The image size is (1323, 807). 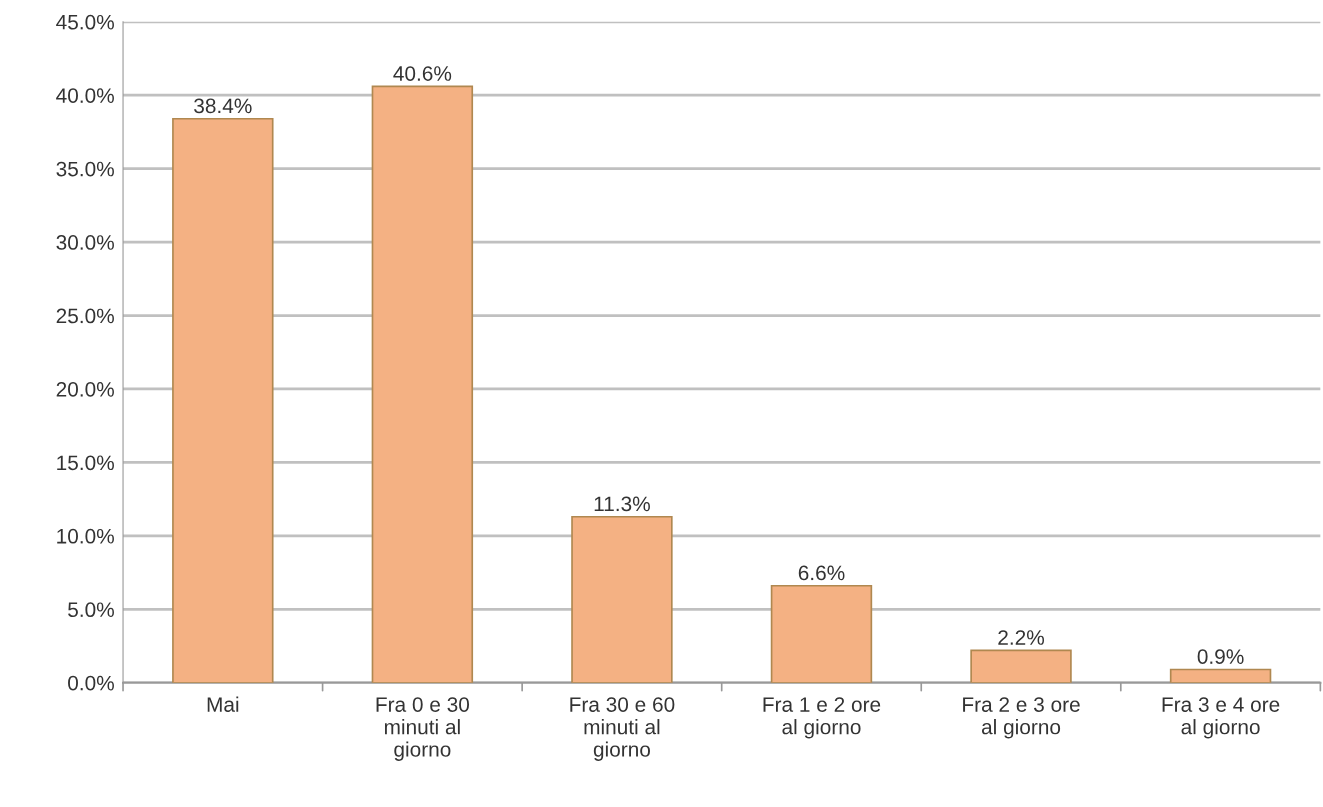 I want to click on x-tick-label: Fra 3 e 4 ore al giorno, so click(x=1221, y=718).